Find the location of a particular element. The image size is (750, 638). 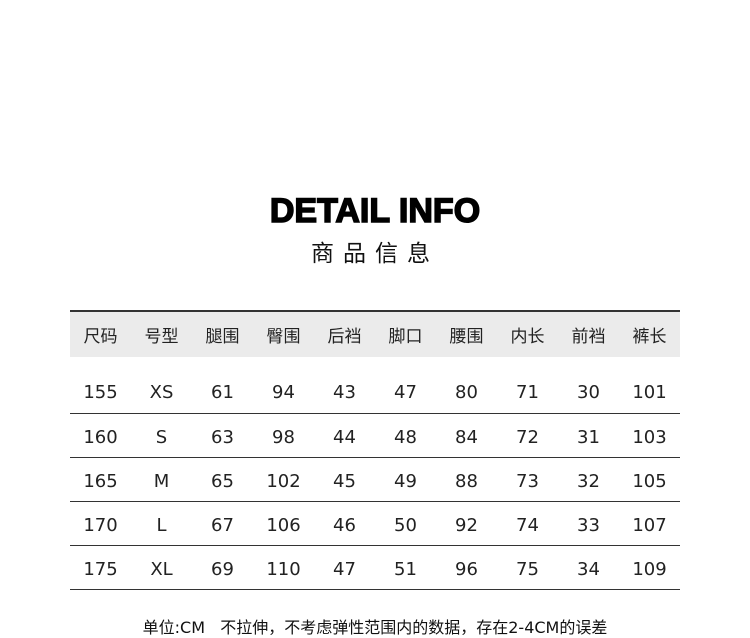

column-header: 尺码 is located at coordinates (100, 337).